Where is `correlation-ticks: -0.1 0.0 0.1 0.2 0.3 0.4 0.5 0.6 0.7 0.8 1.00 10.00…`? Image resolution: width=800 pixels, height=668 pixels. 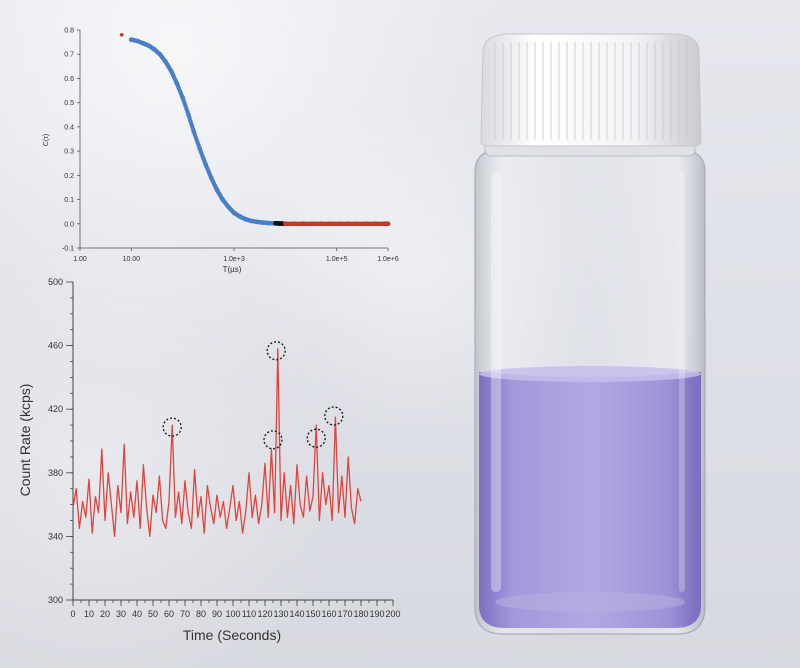 correlation-ticks: -0.1 0.0 0.1 0.2 0.3 0.4 0.5 0.6 0.7 0.8 1.00 10.00… is located at coordinates (230, 146).